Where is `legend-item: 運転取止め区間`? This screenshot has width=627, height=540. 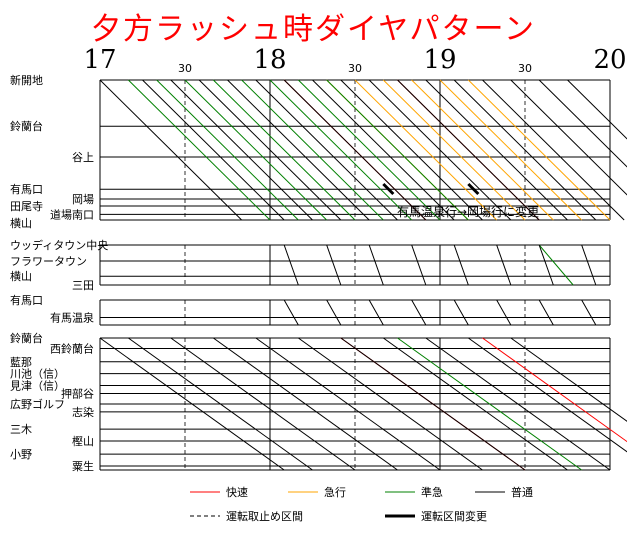
legend-item: 運転取止め区間 is located at coordinates (246, 516).